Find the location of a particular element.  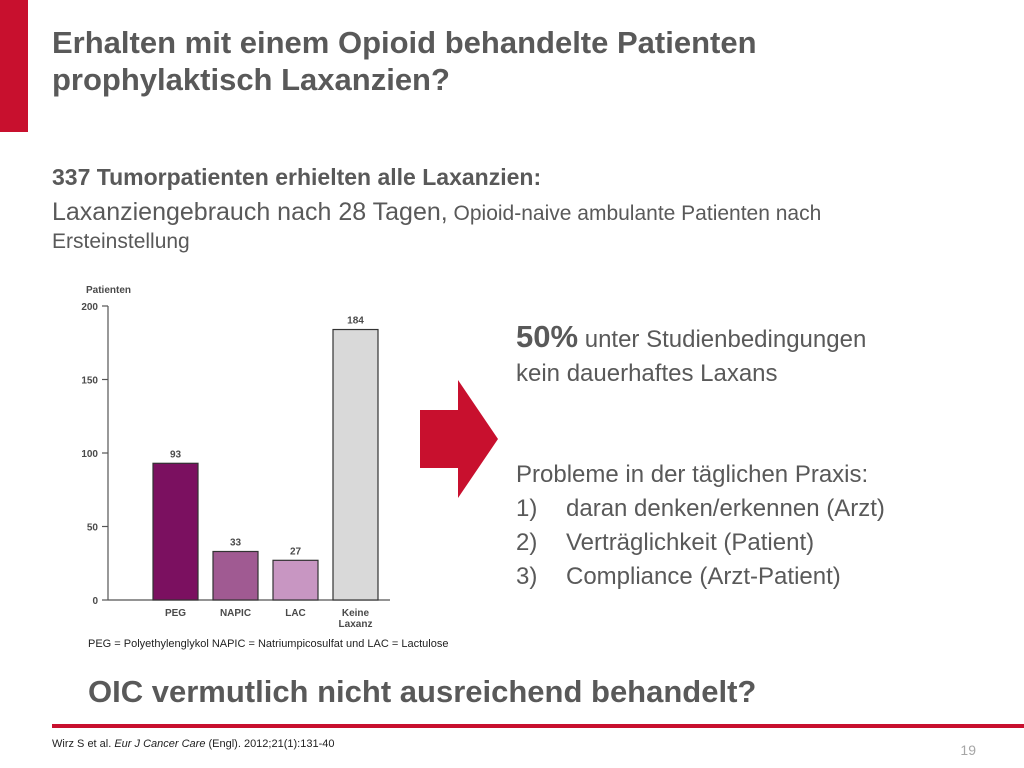

study-description-main: Laxanziengebrauch nach 28 Tagen, is located at coordinates (250, 212).